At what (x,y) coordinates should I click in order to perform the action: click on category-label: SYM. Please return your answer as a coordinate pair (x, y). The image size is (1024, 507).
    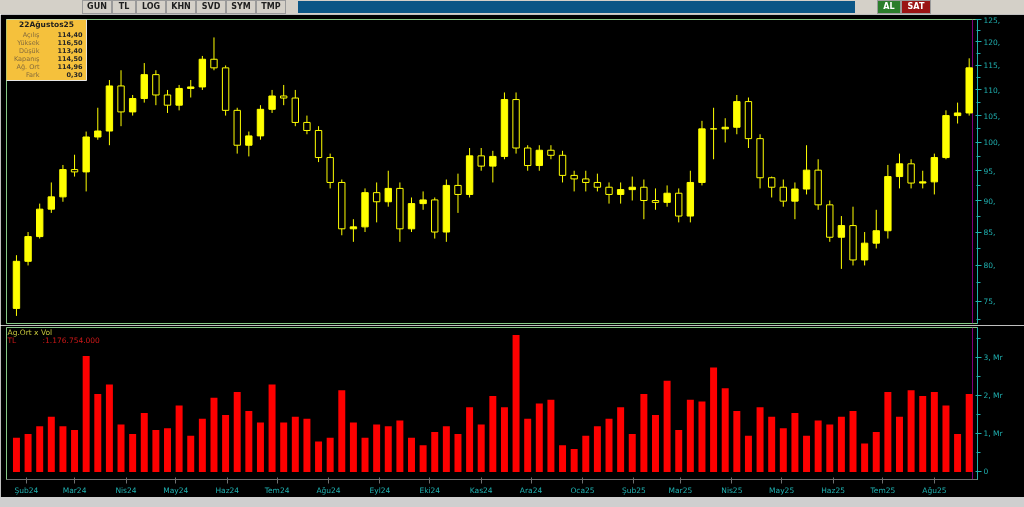
    Looking at the image, I should click on (241, 7).